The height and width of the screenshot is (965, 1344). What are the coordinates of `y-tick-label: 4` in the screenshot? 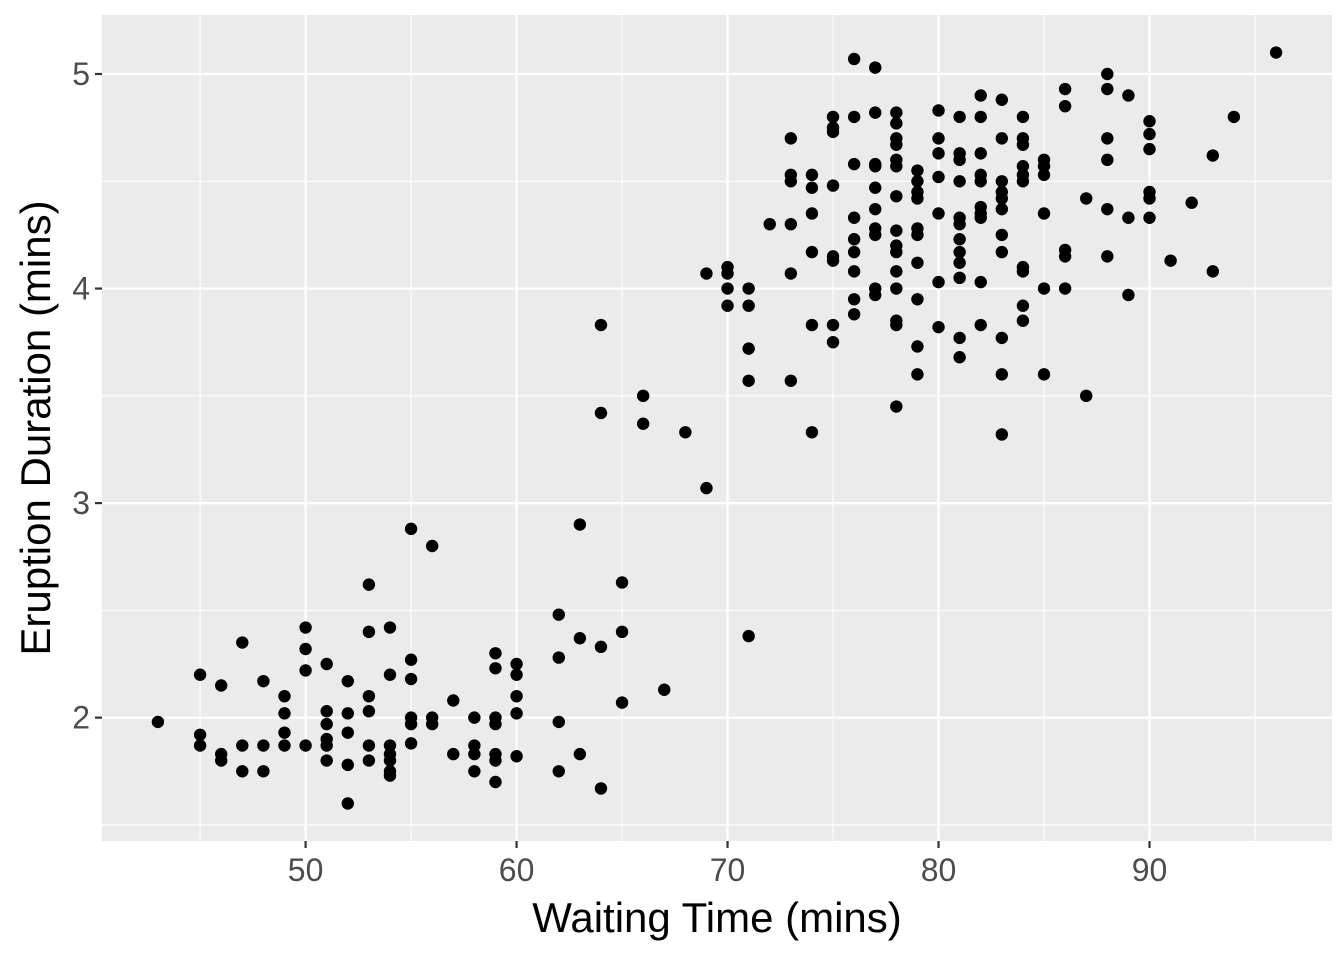 It's located at (81, 289).